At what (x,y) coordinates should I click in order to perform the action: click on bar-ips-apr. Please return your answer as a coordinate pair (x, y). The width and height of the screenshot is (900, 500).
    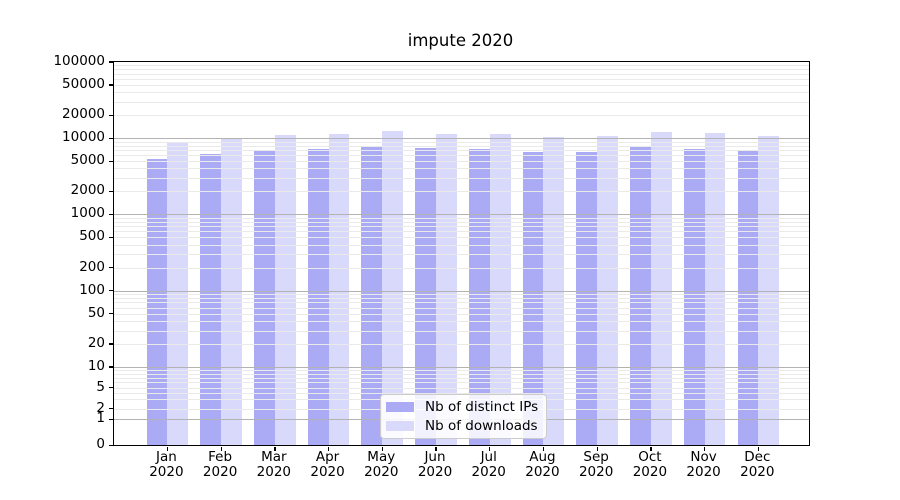
    Looking at the image, I should click on (318, 297).